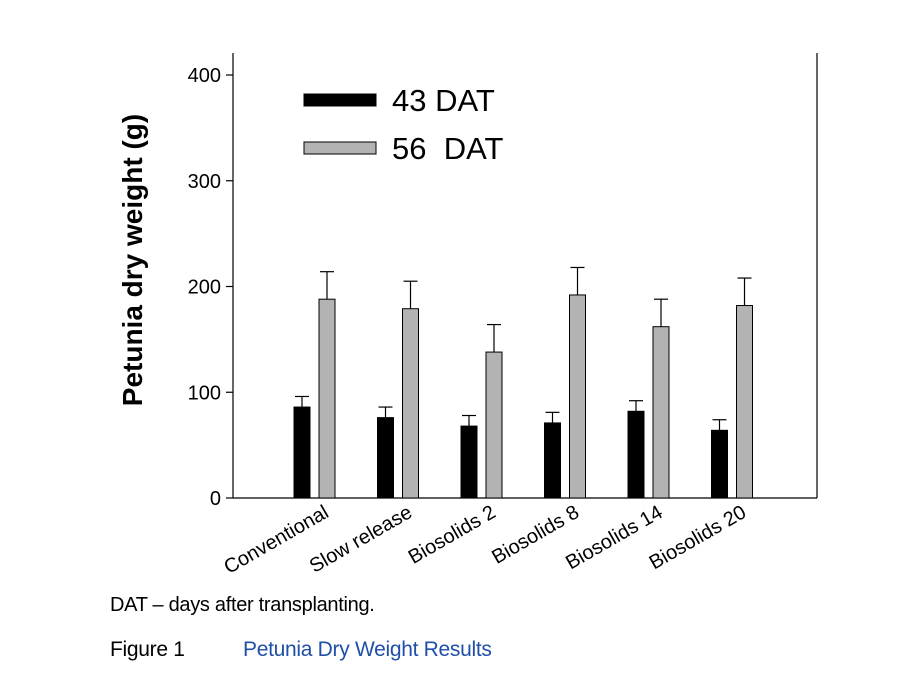 The height and width of the screenshot is (673, 898). Describe the element at coordinates (215, 499) in the screenshot. I see `y-tick-label: 0` at that location.